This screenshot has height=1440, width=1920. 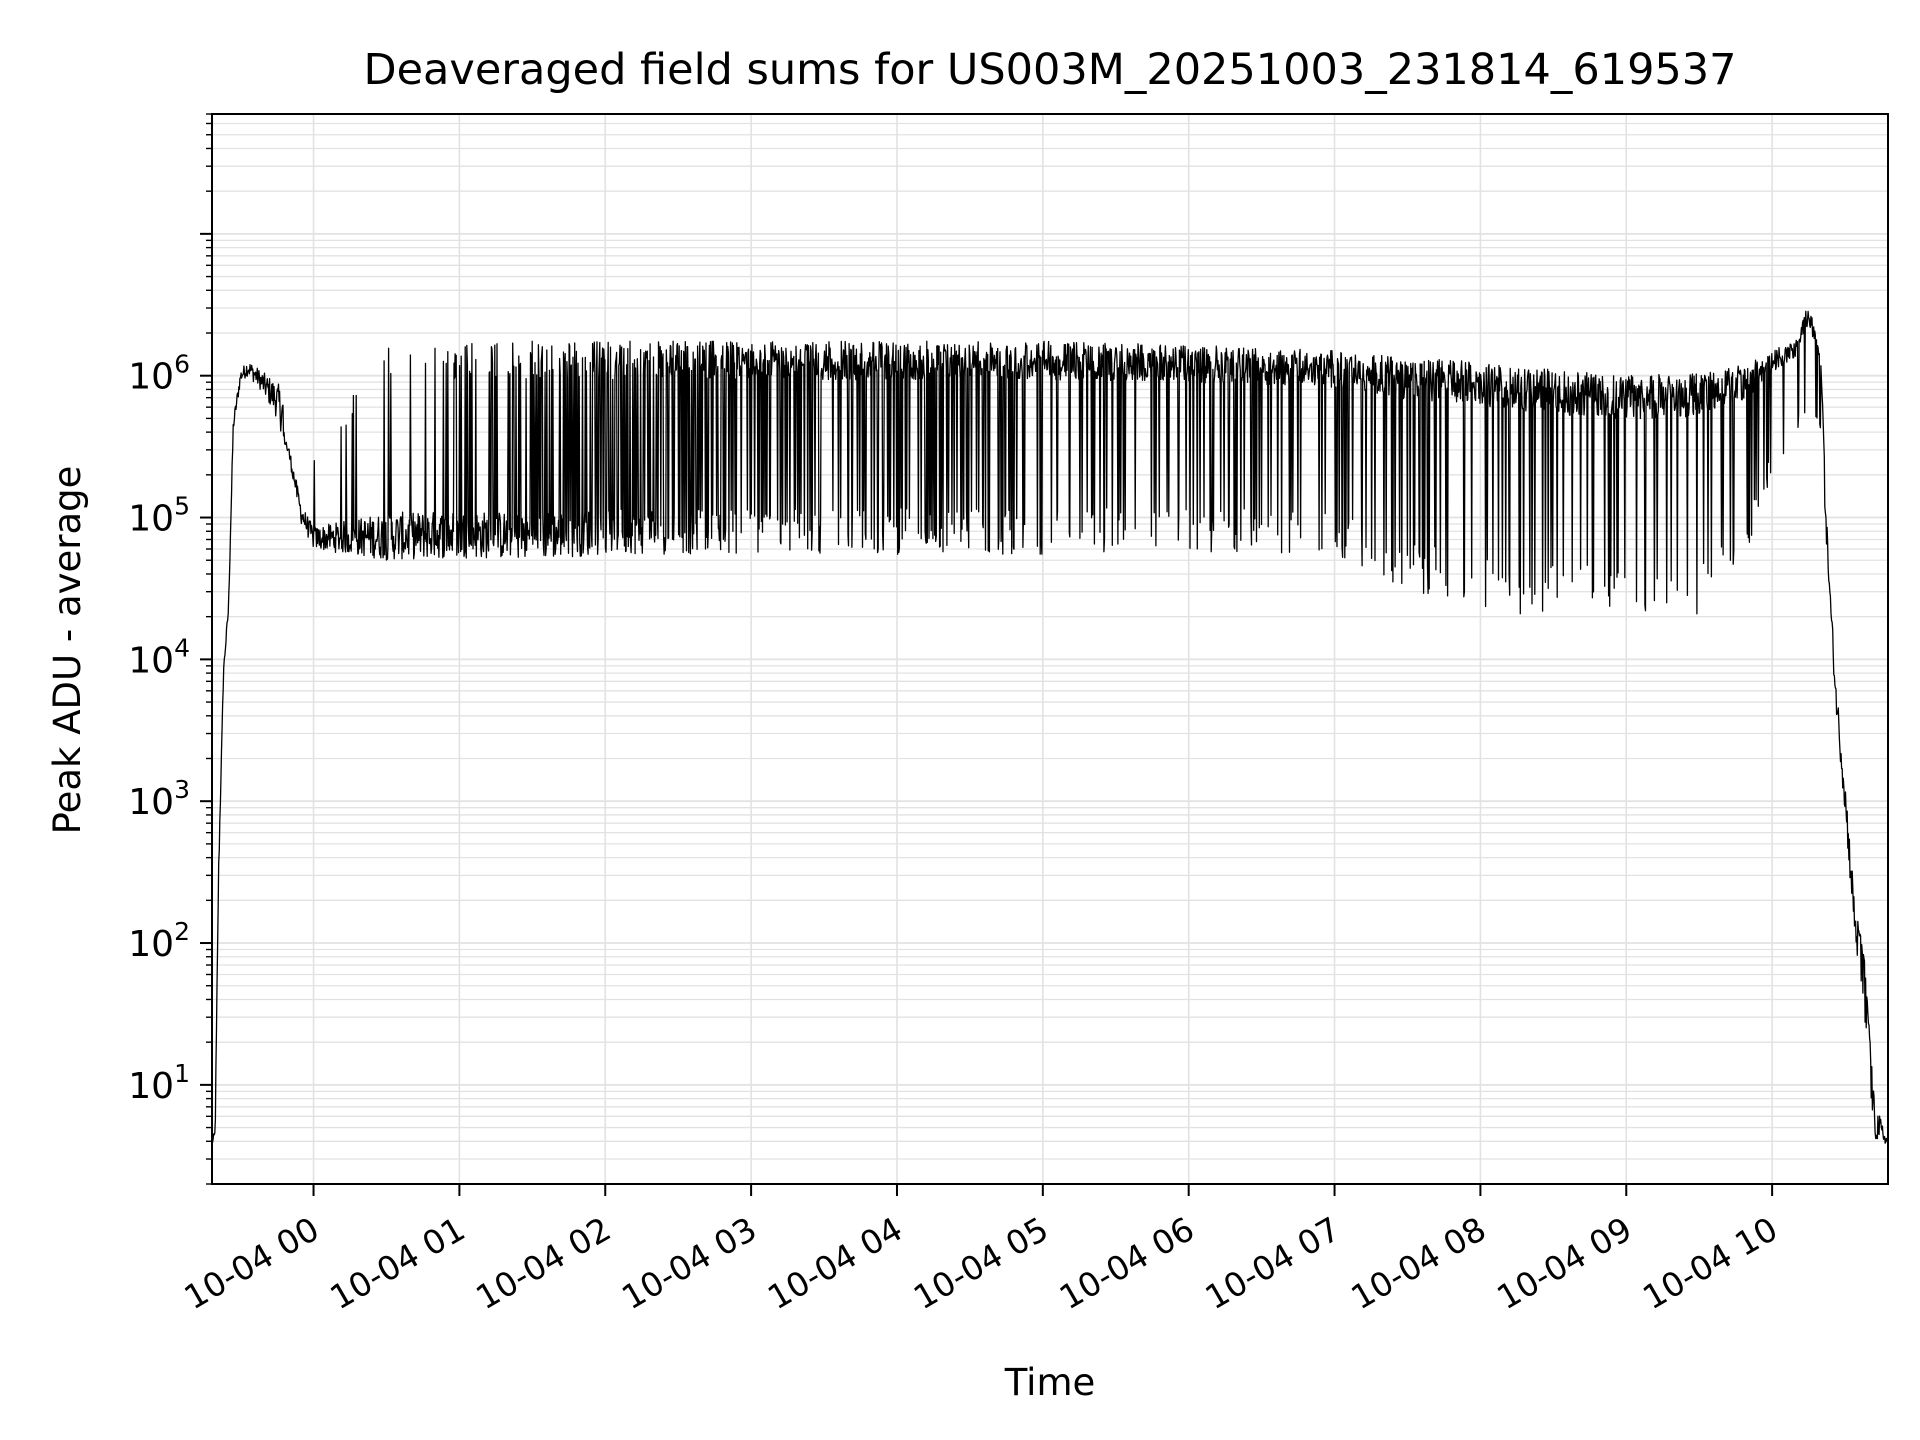 What do you see at coordinates (159, 657) in the screenshot?
I see `y-tick-label: 10⁴` at bounding box center [159, 657].